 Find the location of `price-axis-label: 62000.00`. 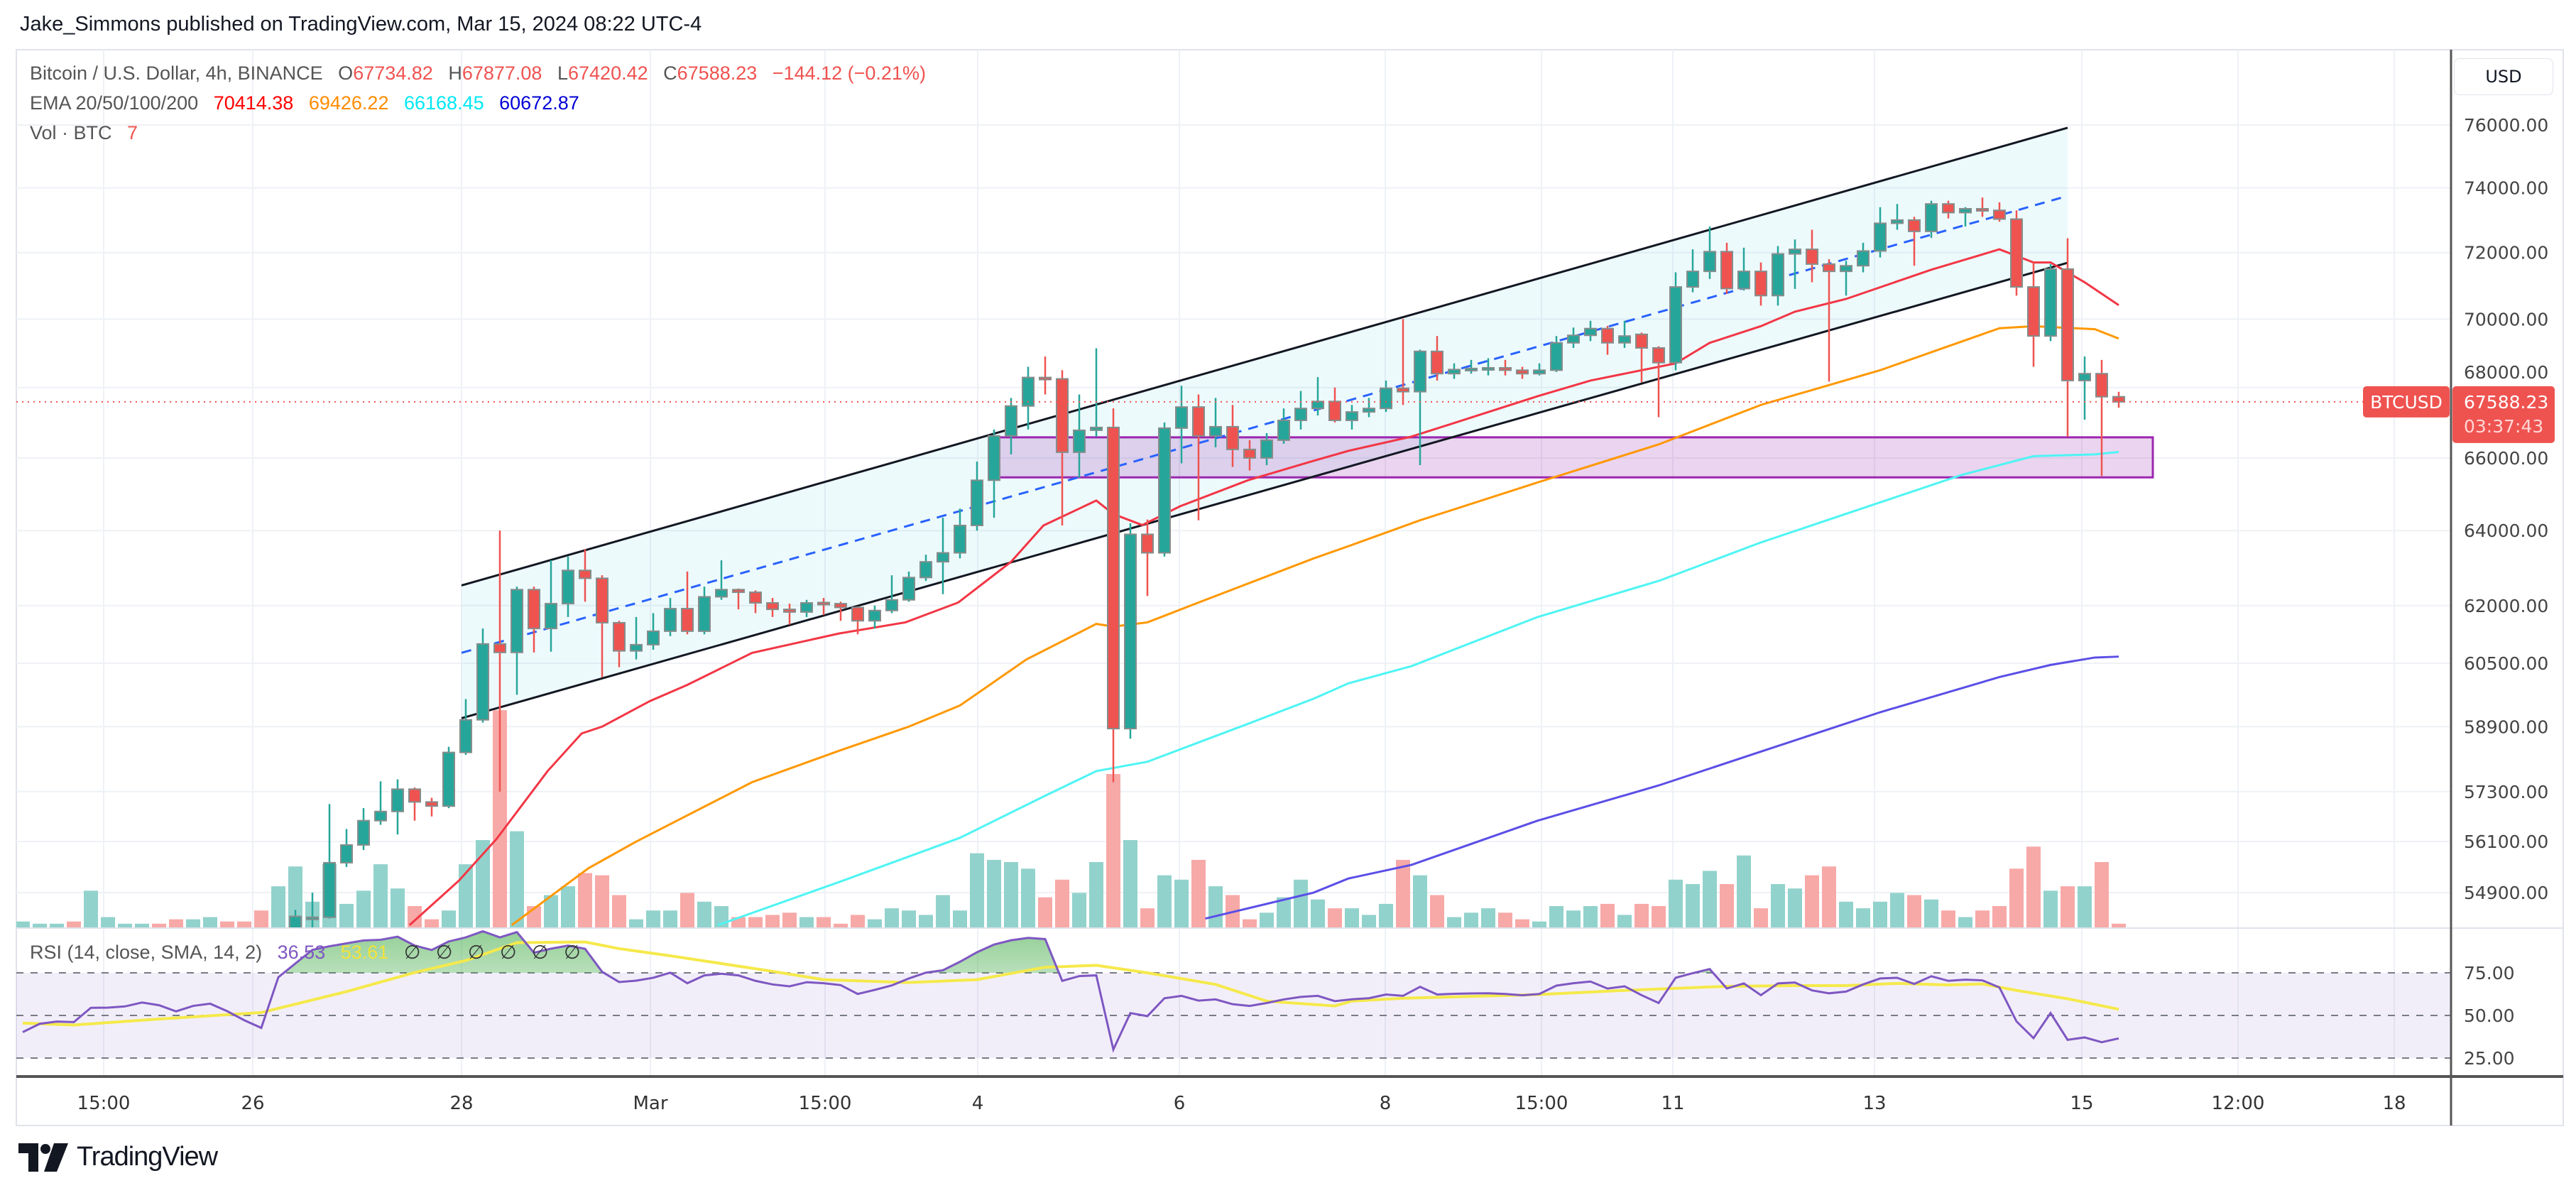

price-axis-label: 62000.00 is located at coordinates (2506, 606).